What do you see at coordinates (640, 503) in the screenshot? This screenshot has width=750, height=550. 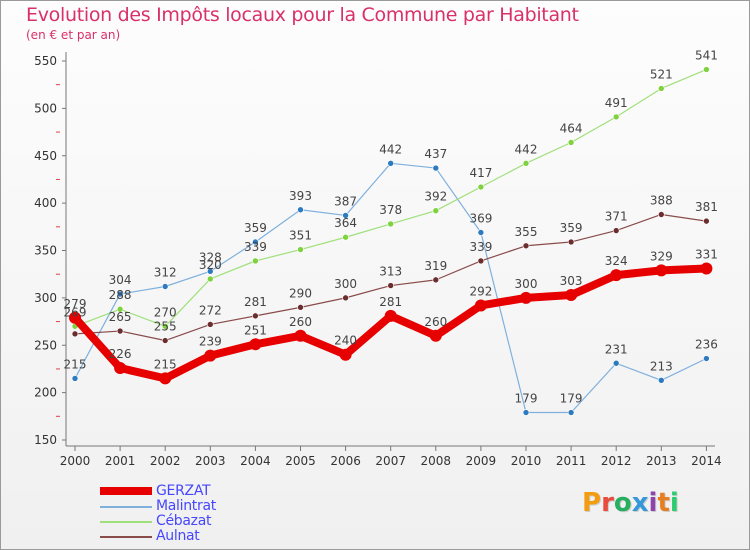 I see `logo-letter: x` at bounding box center [640, 503].